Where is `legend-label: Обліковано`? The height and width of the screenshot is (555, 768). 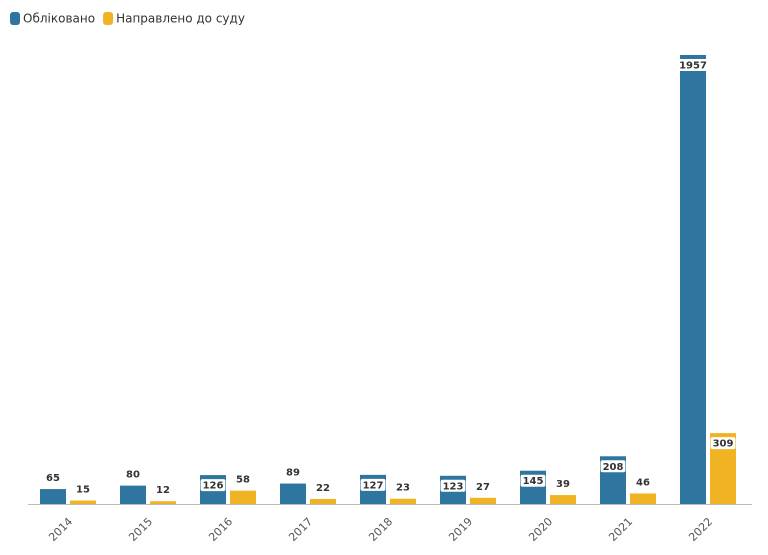 legend-label: Обліковано is located at coordinates (59, 19).